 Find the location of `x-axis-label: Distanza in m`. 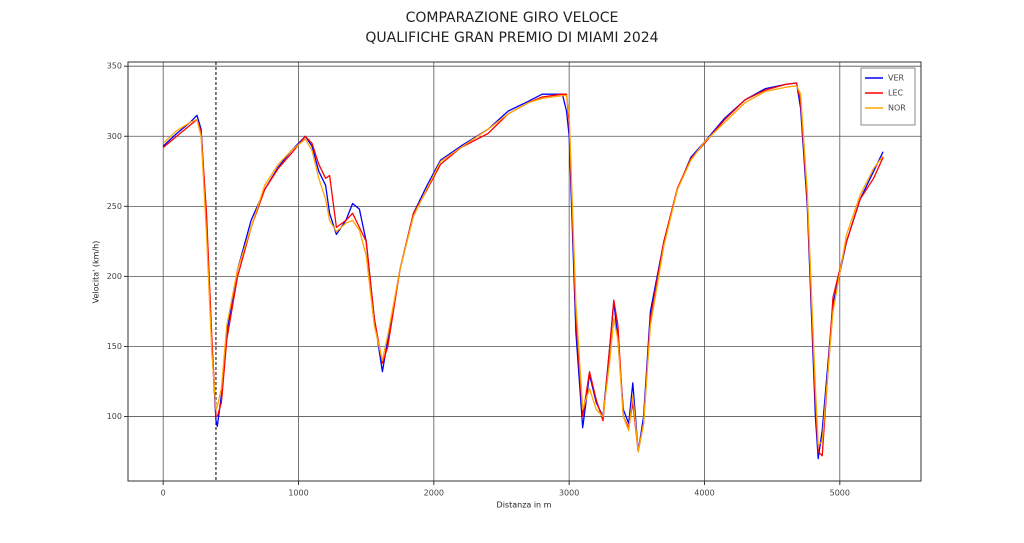

x-axis-label: Distanza in m is located at coordinates (524, 505).